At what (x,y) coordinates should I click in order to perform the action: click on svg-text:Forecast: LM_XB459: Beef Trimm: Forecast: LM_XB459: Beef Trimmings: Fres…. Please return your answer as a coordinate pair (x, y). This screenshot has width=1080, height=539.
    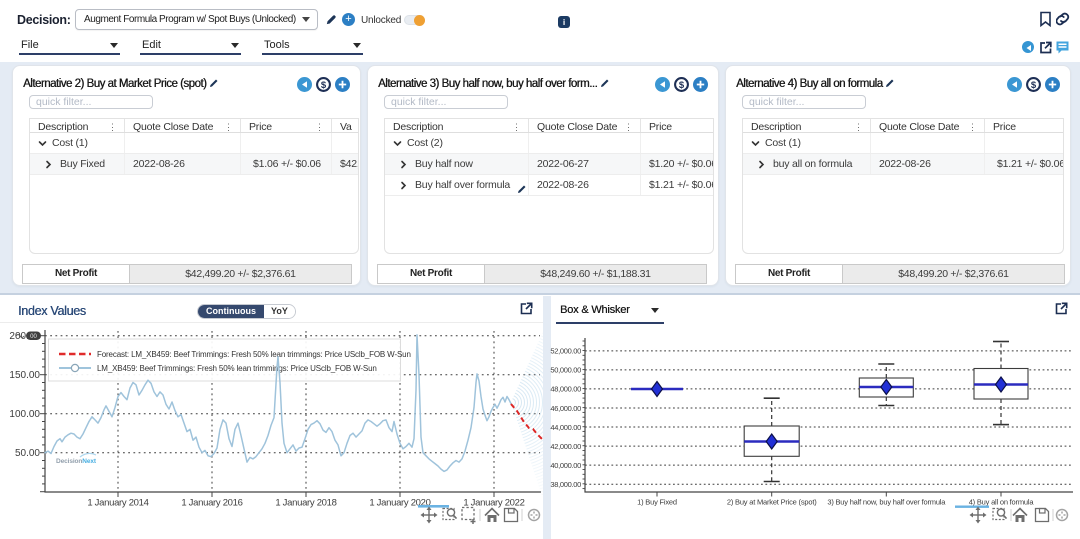
    Looking at the image, I should click on (254, 354).